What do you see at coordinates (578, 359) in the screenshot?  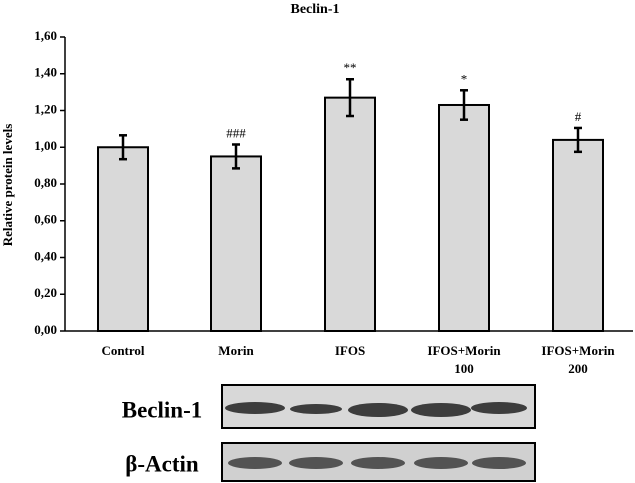 I see `x-tick-label: IFOS+Morin 200` at bounding box center [578, 359].